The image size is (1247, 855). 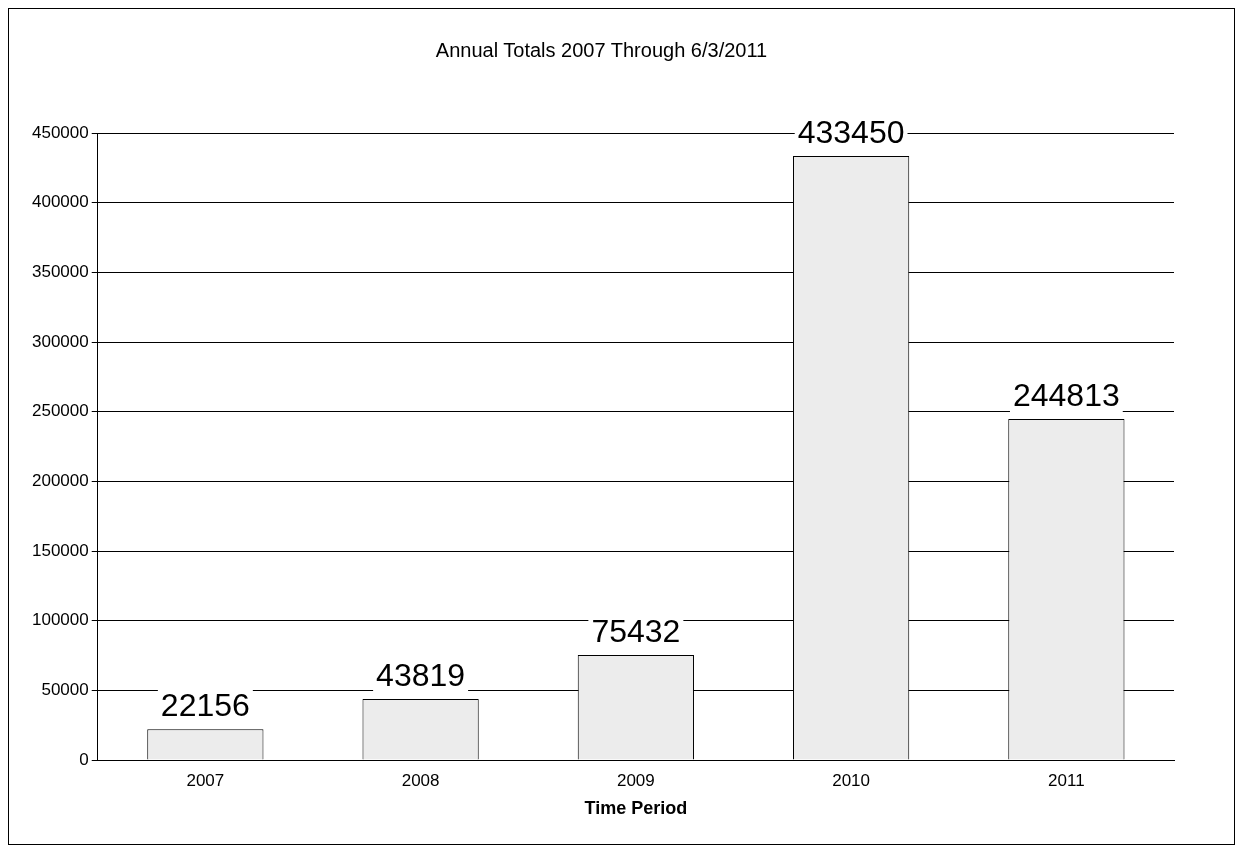 What do you see at coordinates (420, 780) in the screenshot?
I see `x-tick-label: 2008` at bounding box center [420, 780].